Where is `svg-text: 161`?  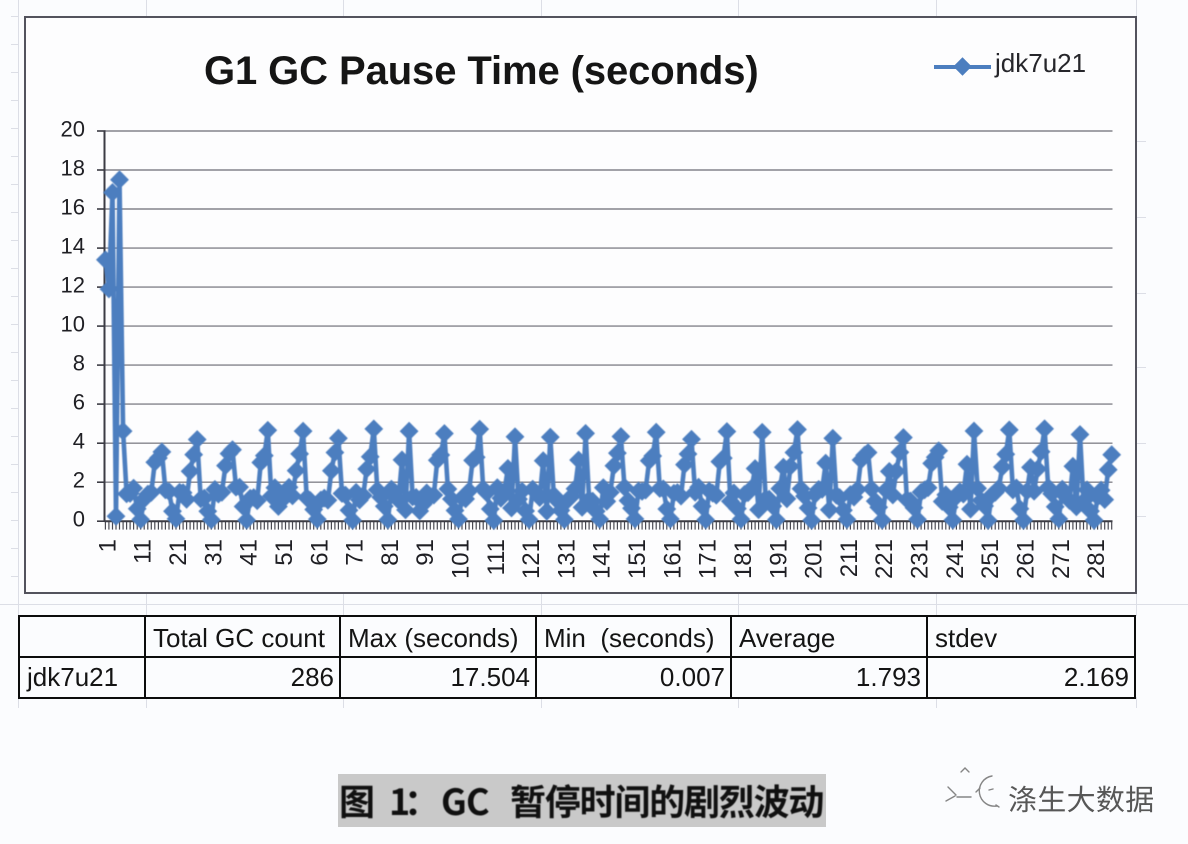 svg-text: 161 is located at coordinates (672, 559).